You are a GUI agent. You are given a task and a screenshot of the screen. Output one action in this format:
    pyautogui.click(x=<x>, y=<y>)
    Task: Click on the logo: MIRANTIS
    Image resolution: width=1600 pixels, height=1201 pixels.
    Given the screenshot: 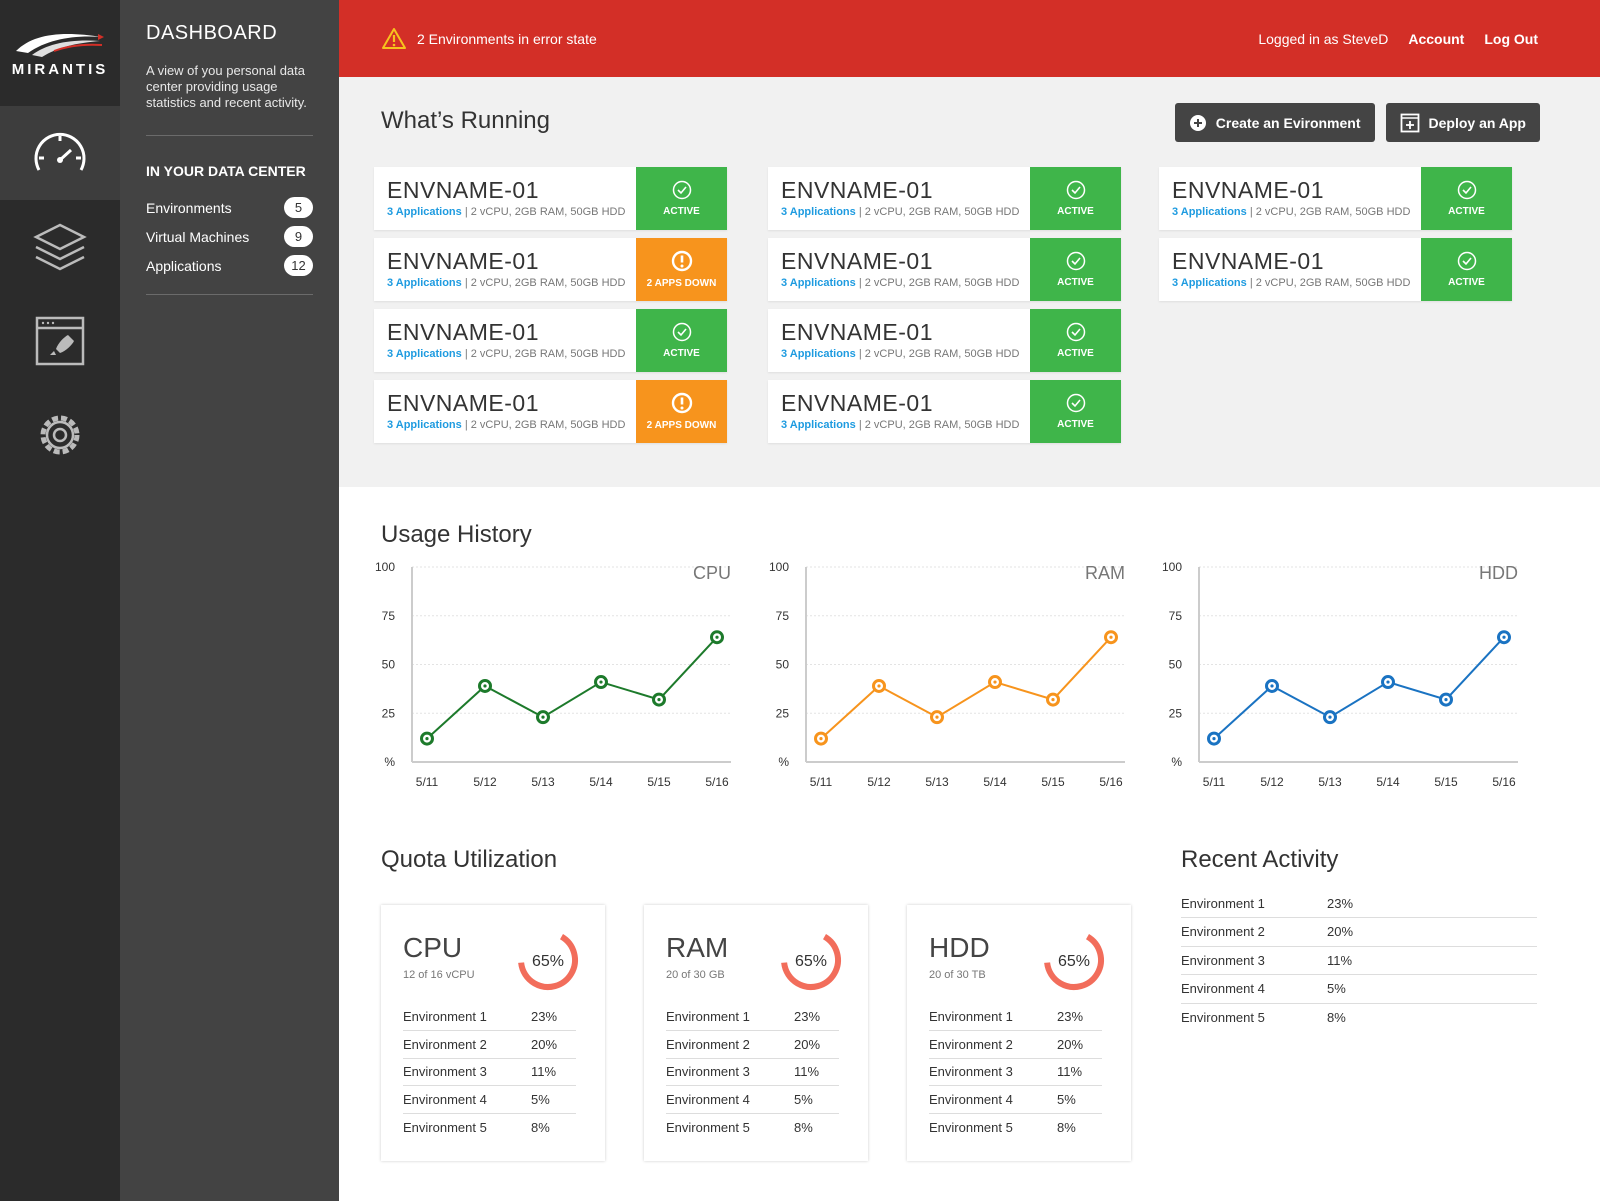 What is the action you would take?
    pyautogui.click(x=60, y=53)
    